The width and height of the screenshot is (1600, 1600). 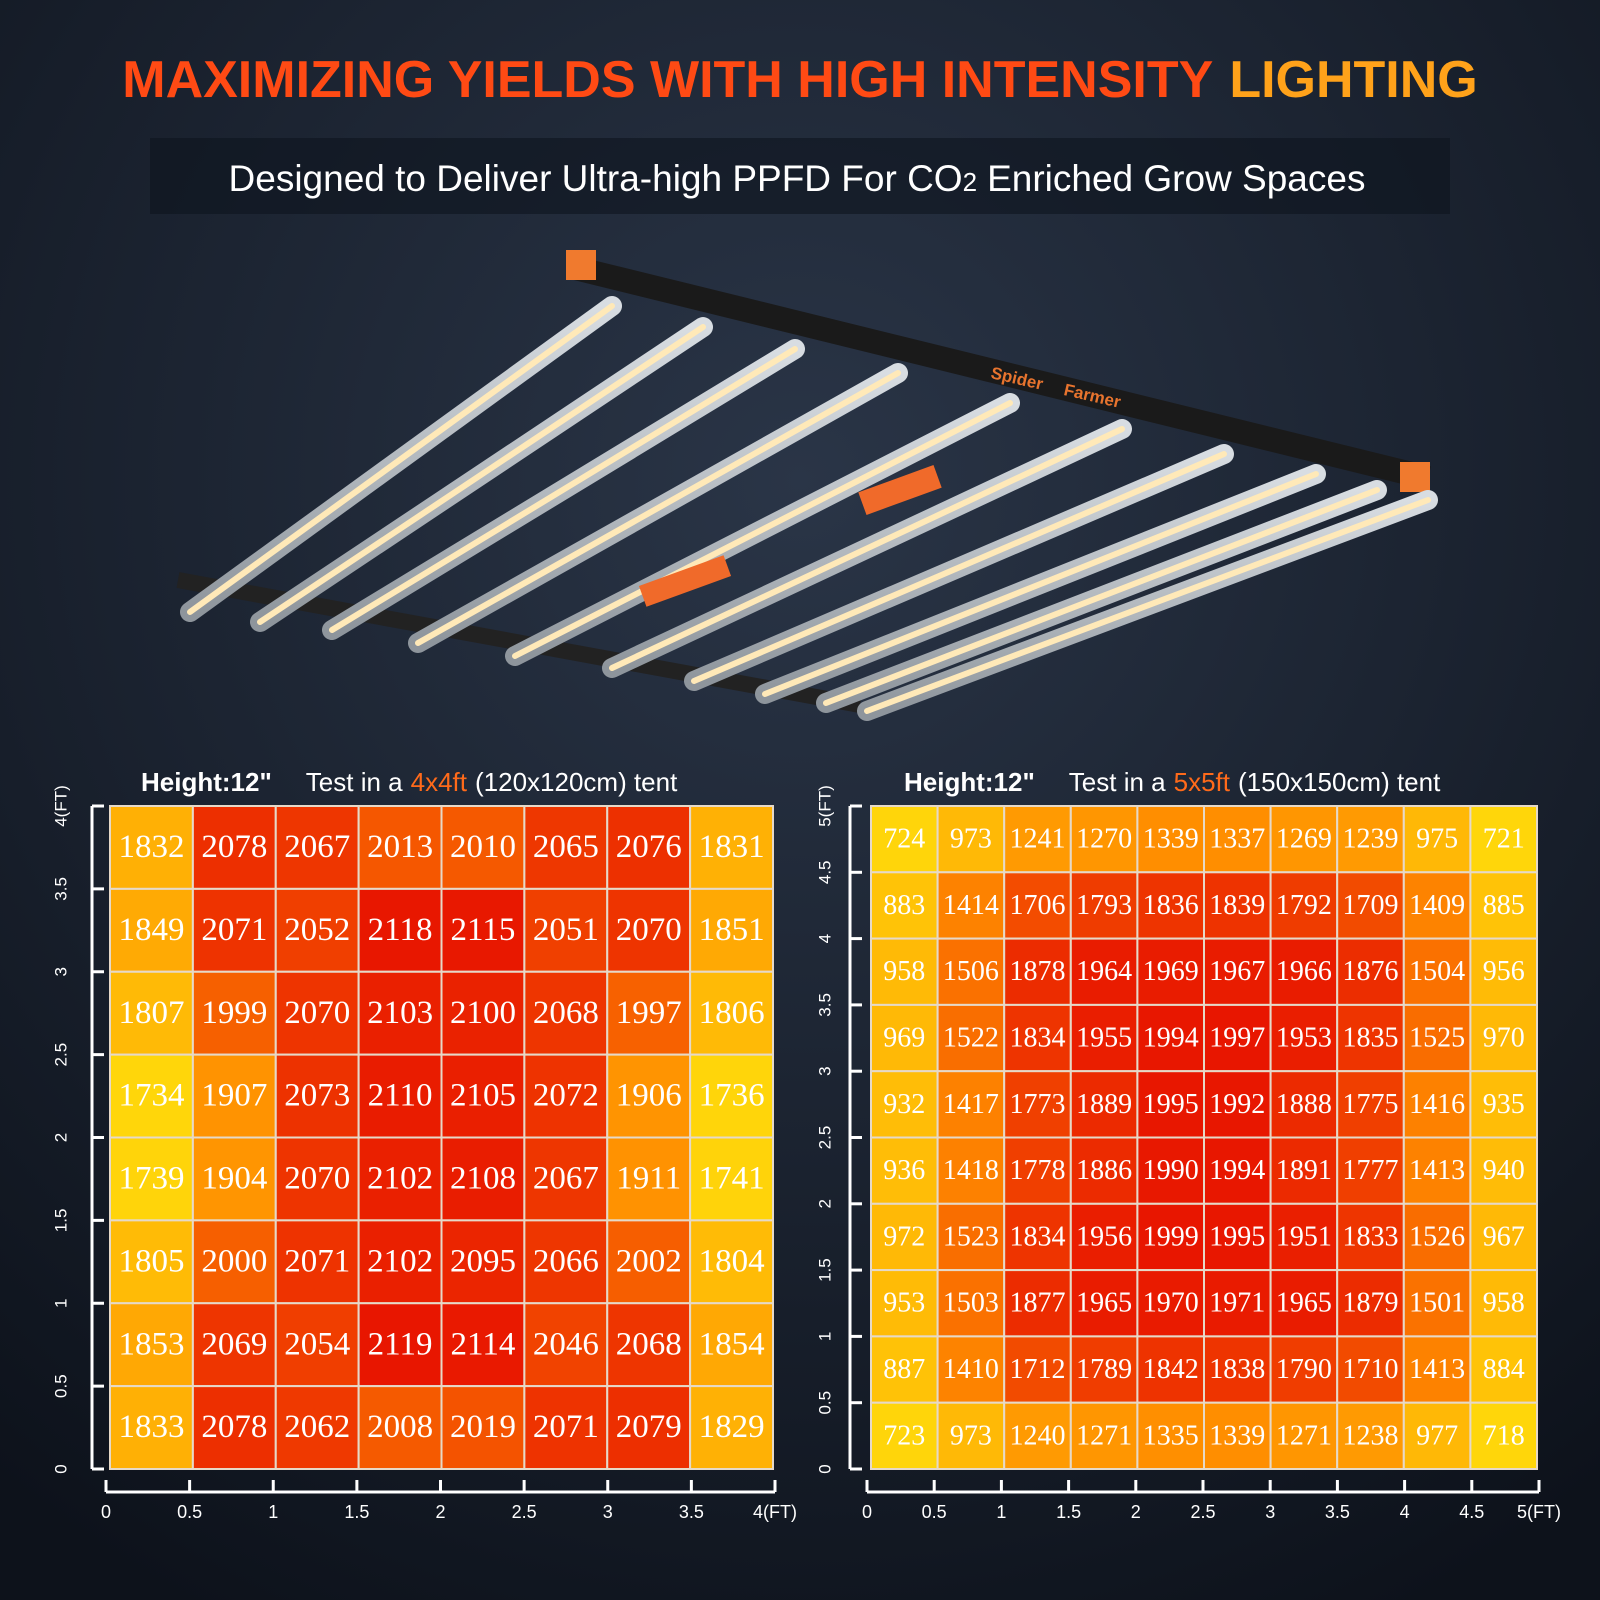 What do you see at coordinates (1104, 1170) in the screenshot?
I see `ppfd-value: 1886` at bounding box center [1104, 1170].